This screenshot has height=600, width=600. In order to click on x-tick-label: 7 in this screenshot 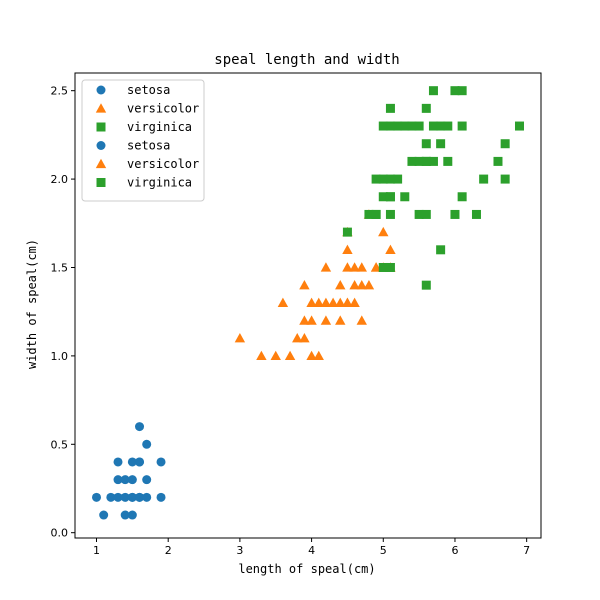, I will do `click(526, 550)`.